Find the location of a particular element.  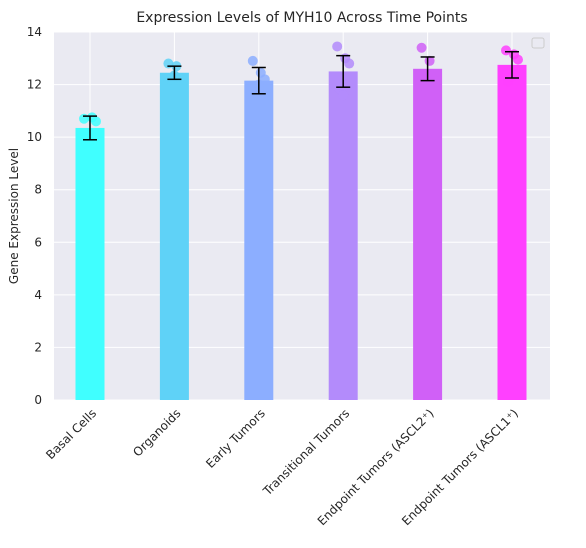

y-tick-label: 4 is located at coordinates (38, 295).